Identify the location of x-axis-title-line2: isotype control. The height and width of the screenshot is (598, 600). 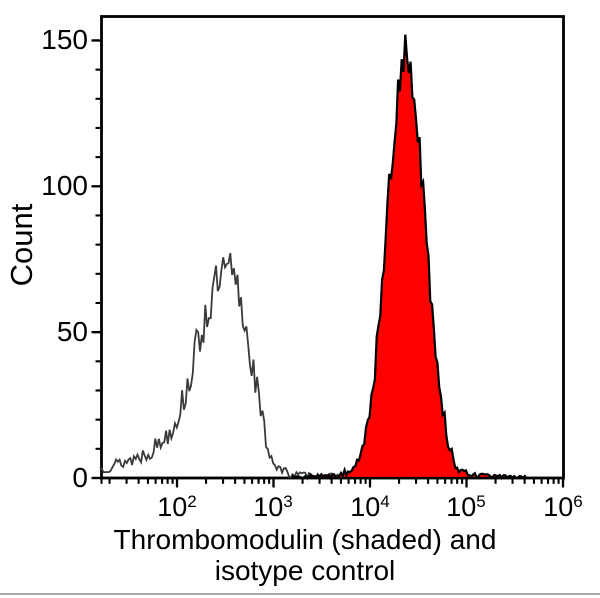
(305, 570).